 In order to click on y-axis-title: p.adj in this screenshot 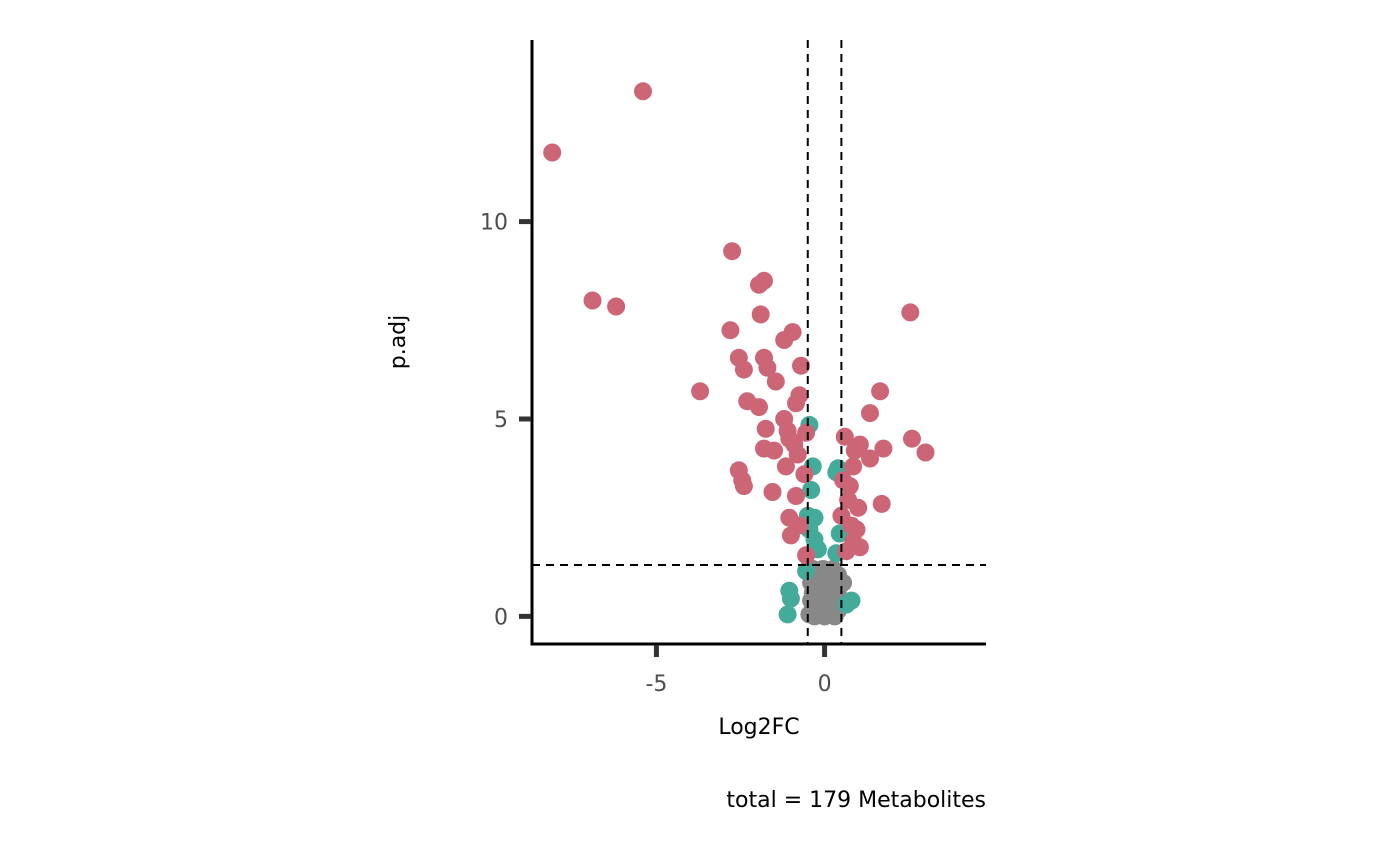, I will do `click(398, 342)`.